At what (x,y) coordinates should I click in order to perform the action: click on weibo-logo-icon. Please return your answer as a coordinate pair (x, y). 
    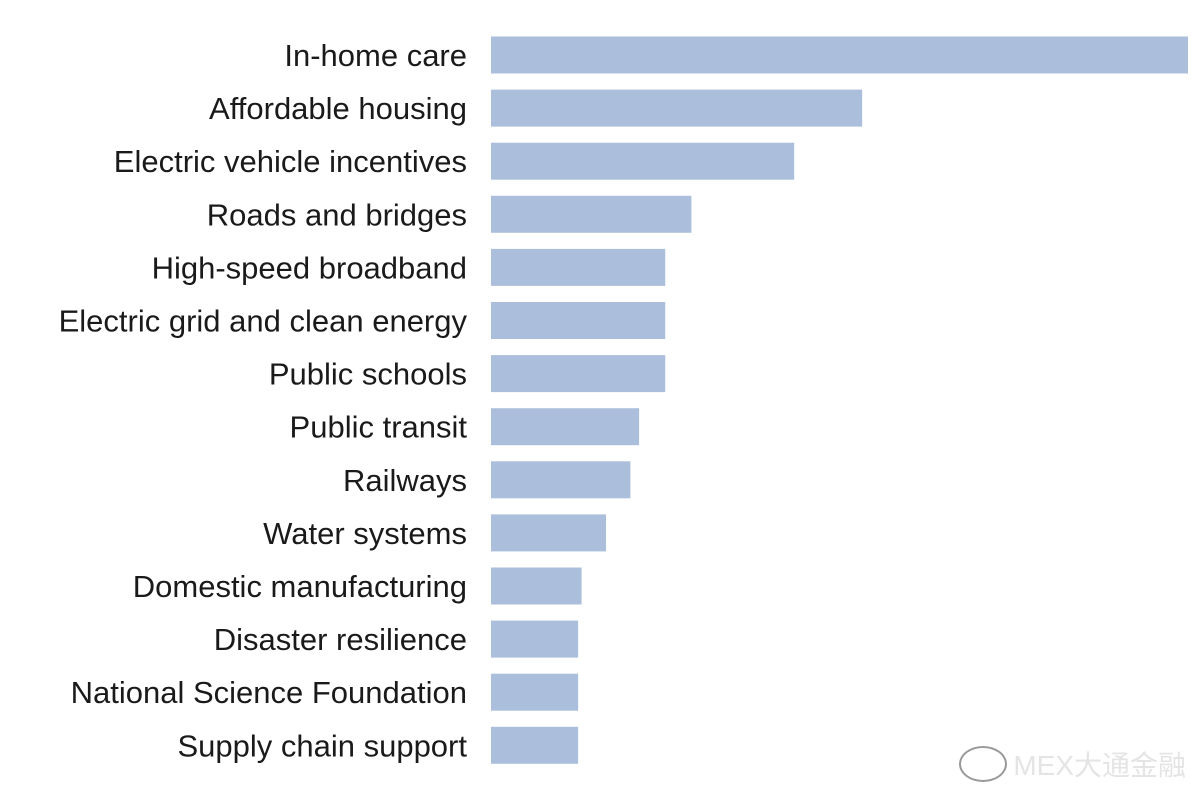
    Looking at the image, I should click on (983, 764).